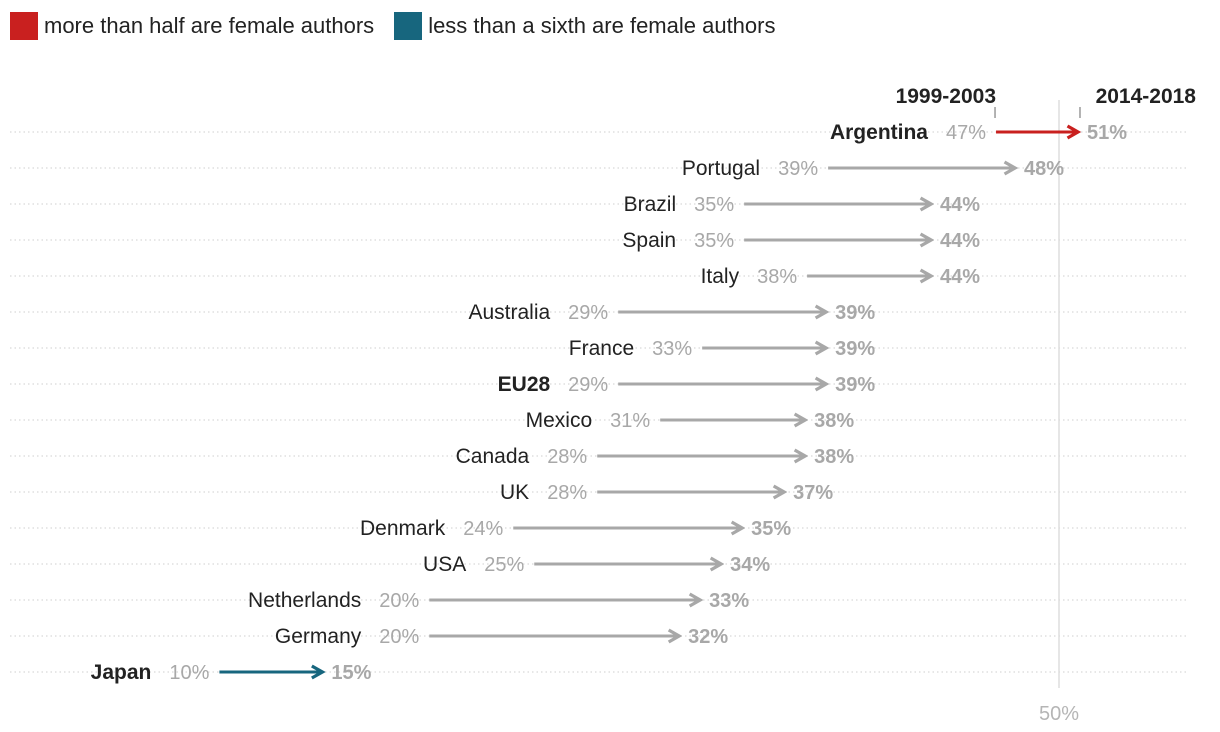 The width and height of the screenshot is (1220, 732). Describe the element at coordinates (509, 312) in the screenshot. I see `country-label: Australia` at that location.